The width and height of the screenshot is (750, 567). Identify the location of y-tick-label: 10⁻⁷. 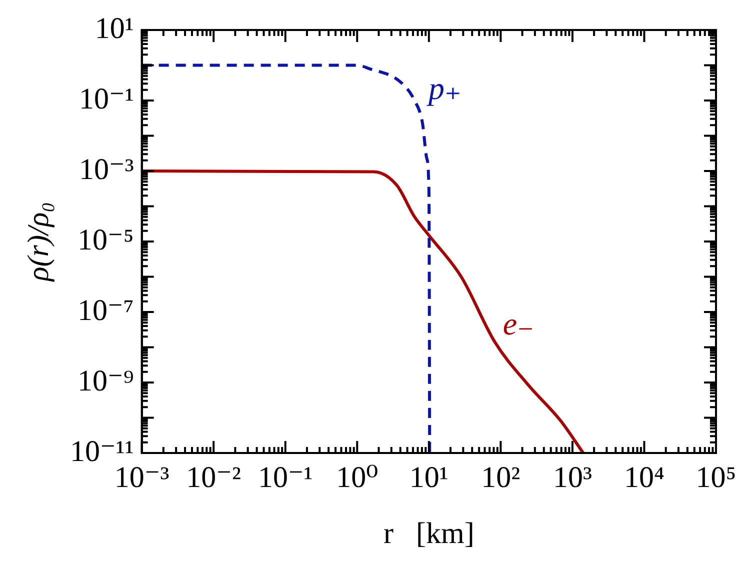
(106, 310).